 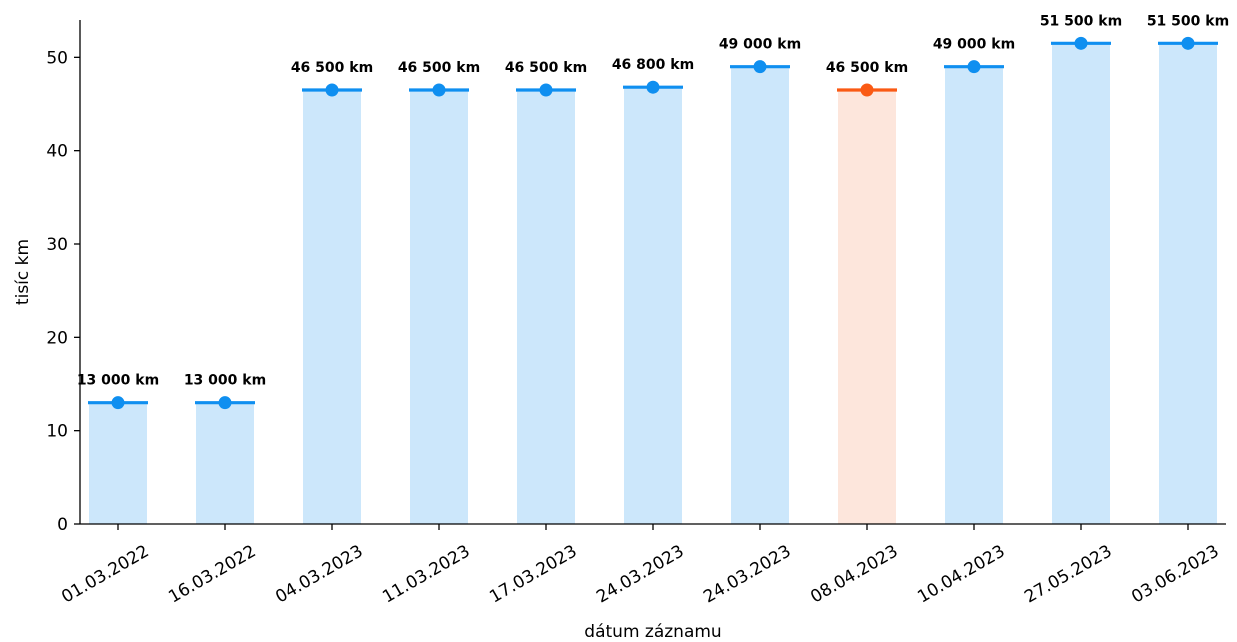 I want to click on data-label: 46 800 km, so click(x=653, y=65).